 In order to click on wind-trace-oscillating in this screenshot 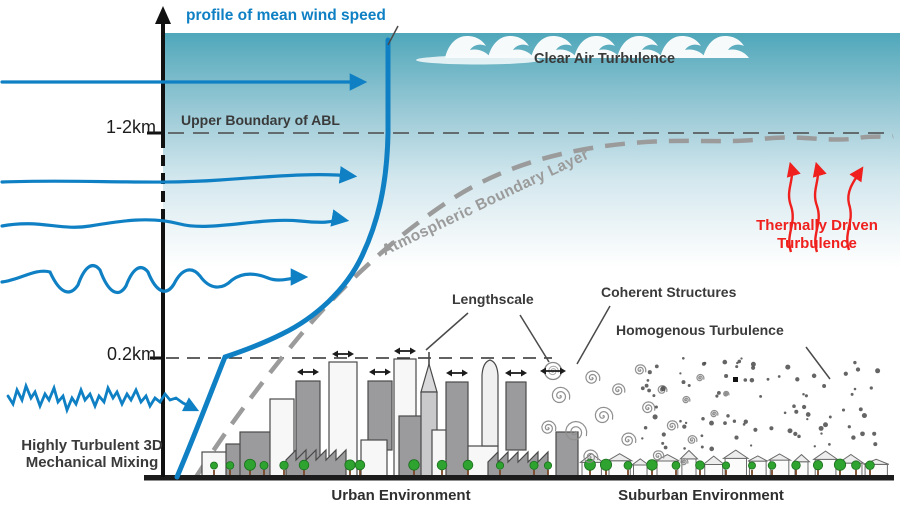, I will do `click(154, 279)`.